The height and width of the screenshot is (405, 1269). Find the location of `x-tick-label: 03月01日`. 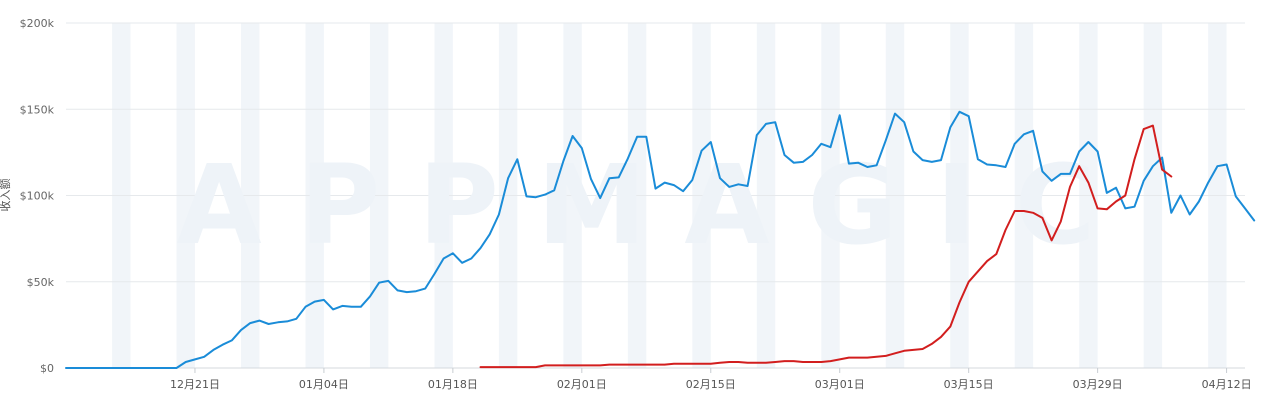

x-tick-label: 03月01日 is located at coordinates (840, 384).